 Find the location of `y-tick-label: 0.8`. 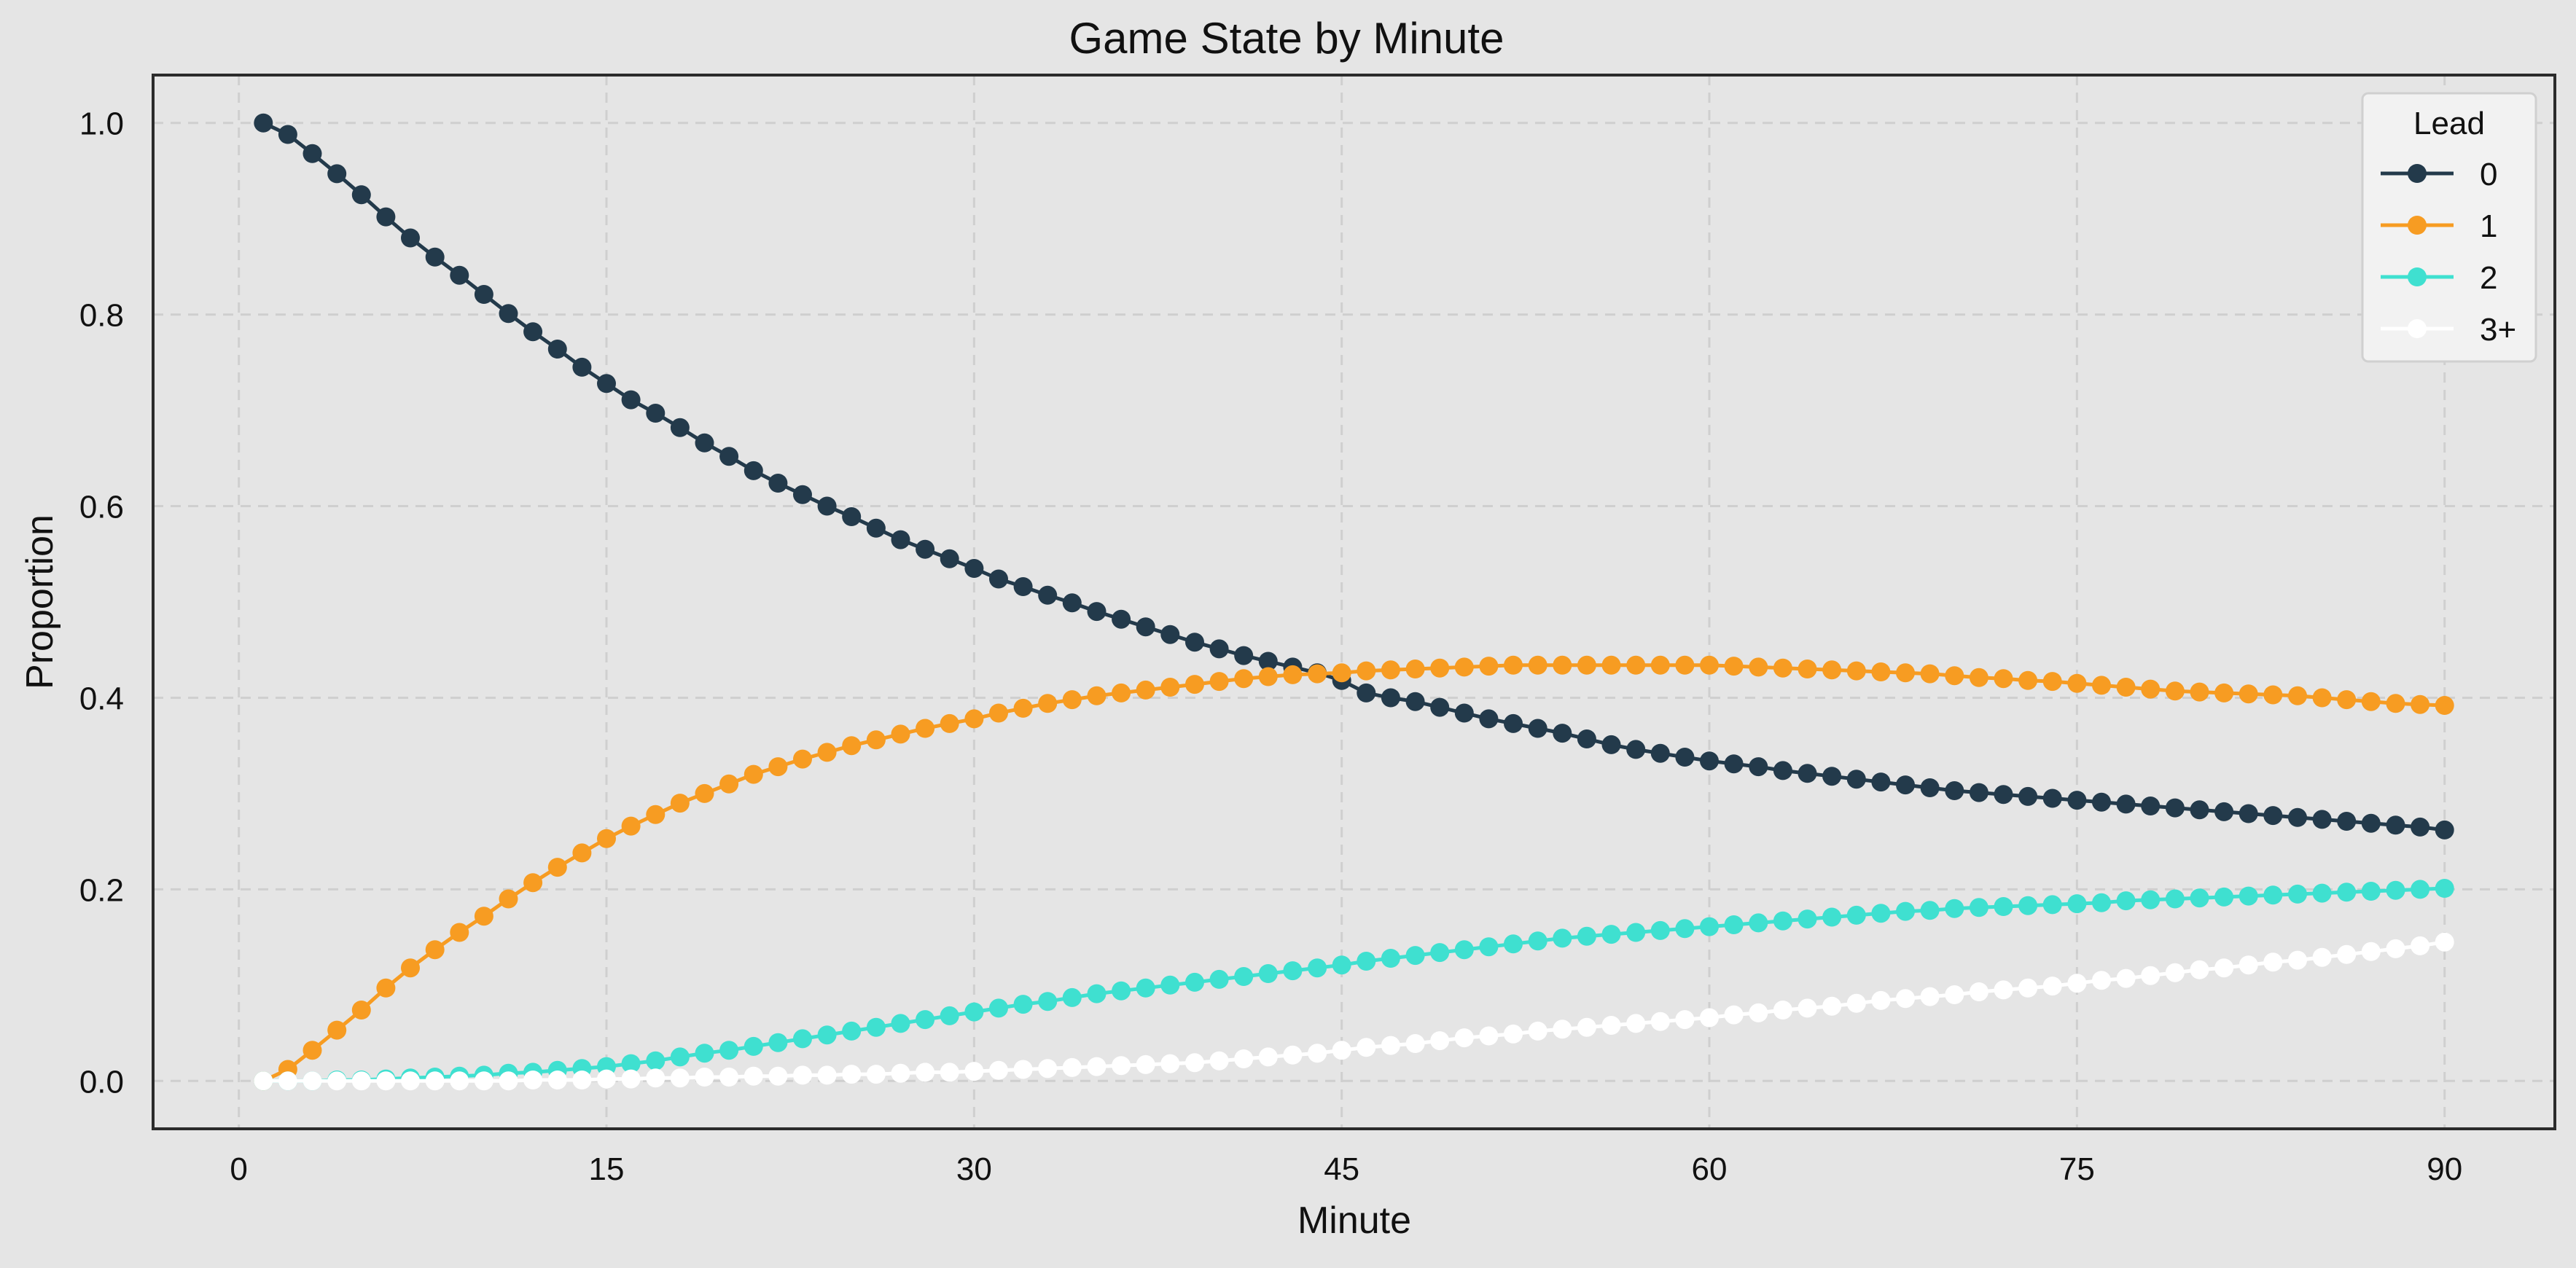

y-tick-label: 0.8 is located at coordinates (101, 316).